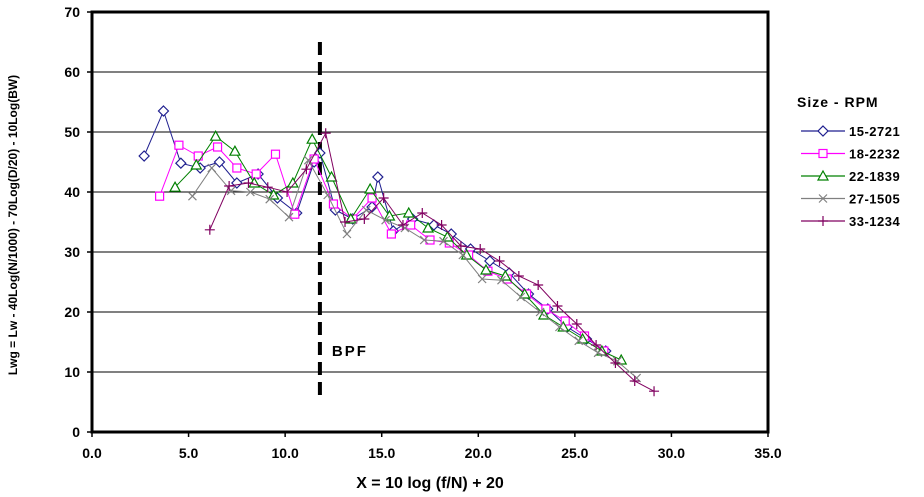  Describe the element at coordinates (72, 312) in the screenshot. I see `y-tick-label: 20` at that location.